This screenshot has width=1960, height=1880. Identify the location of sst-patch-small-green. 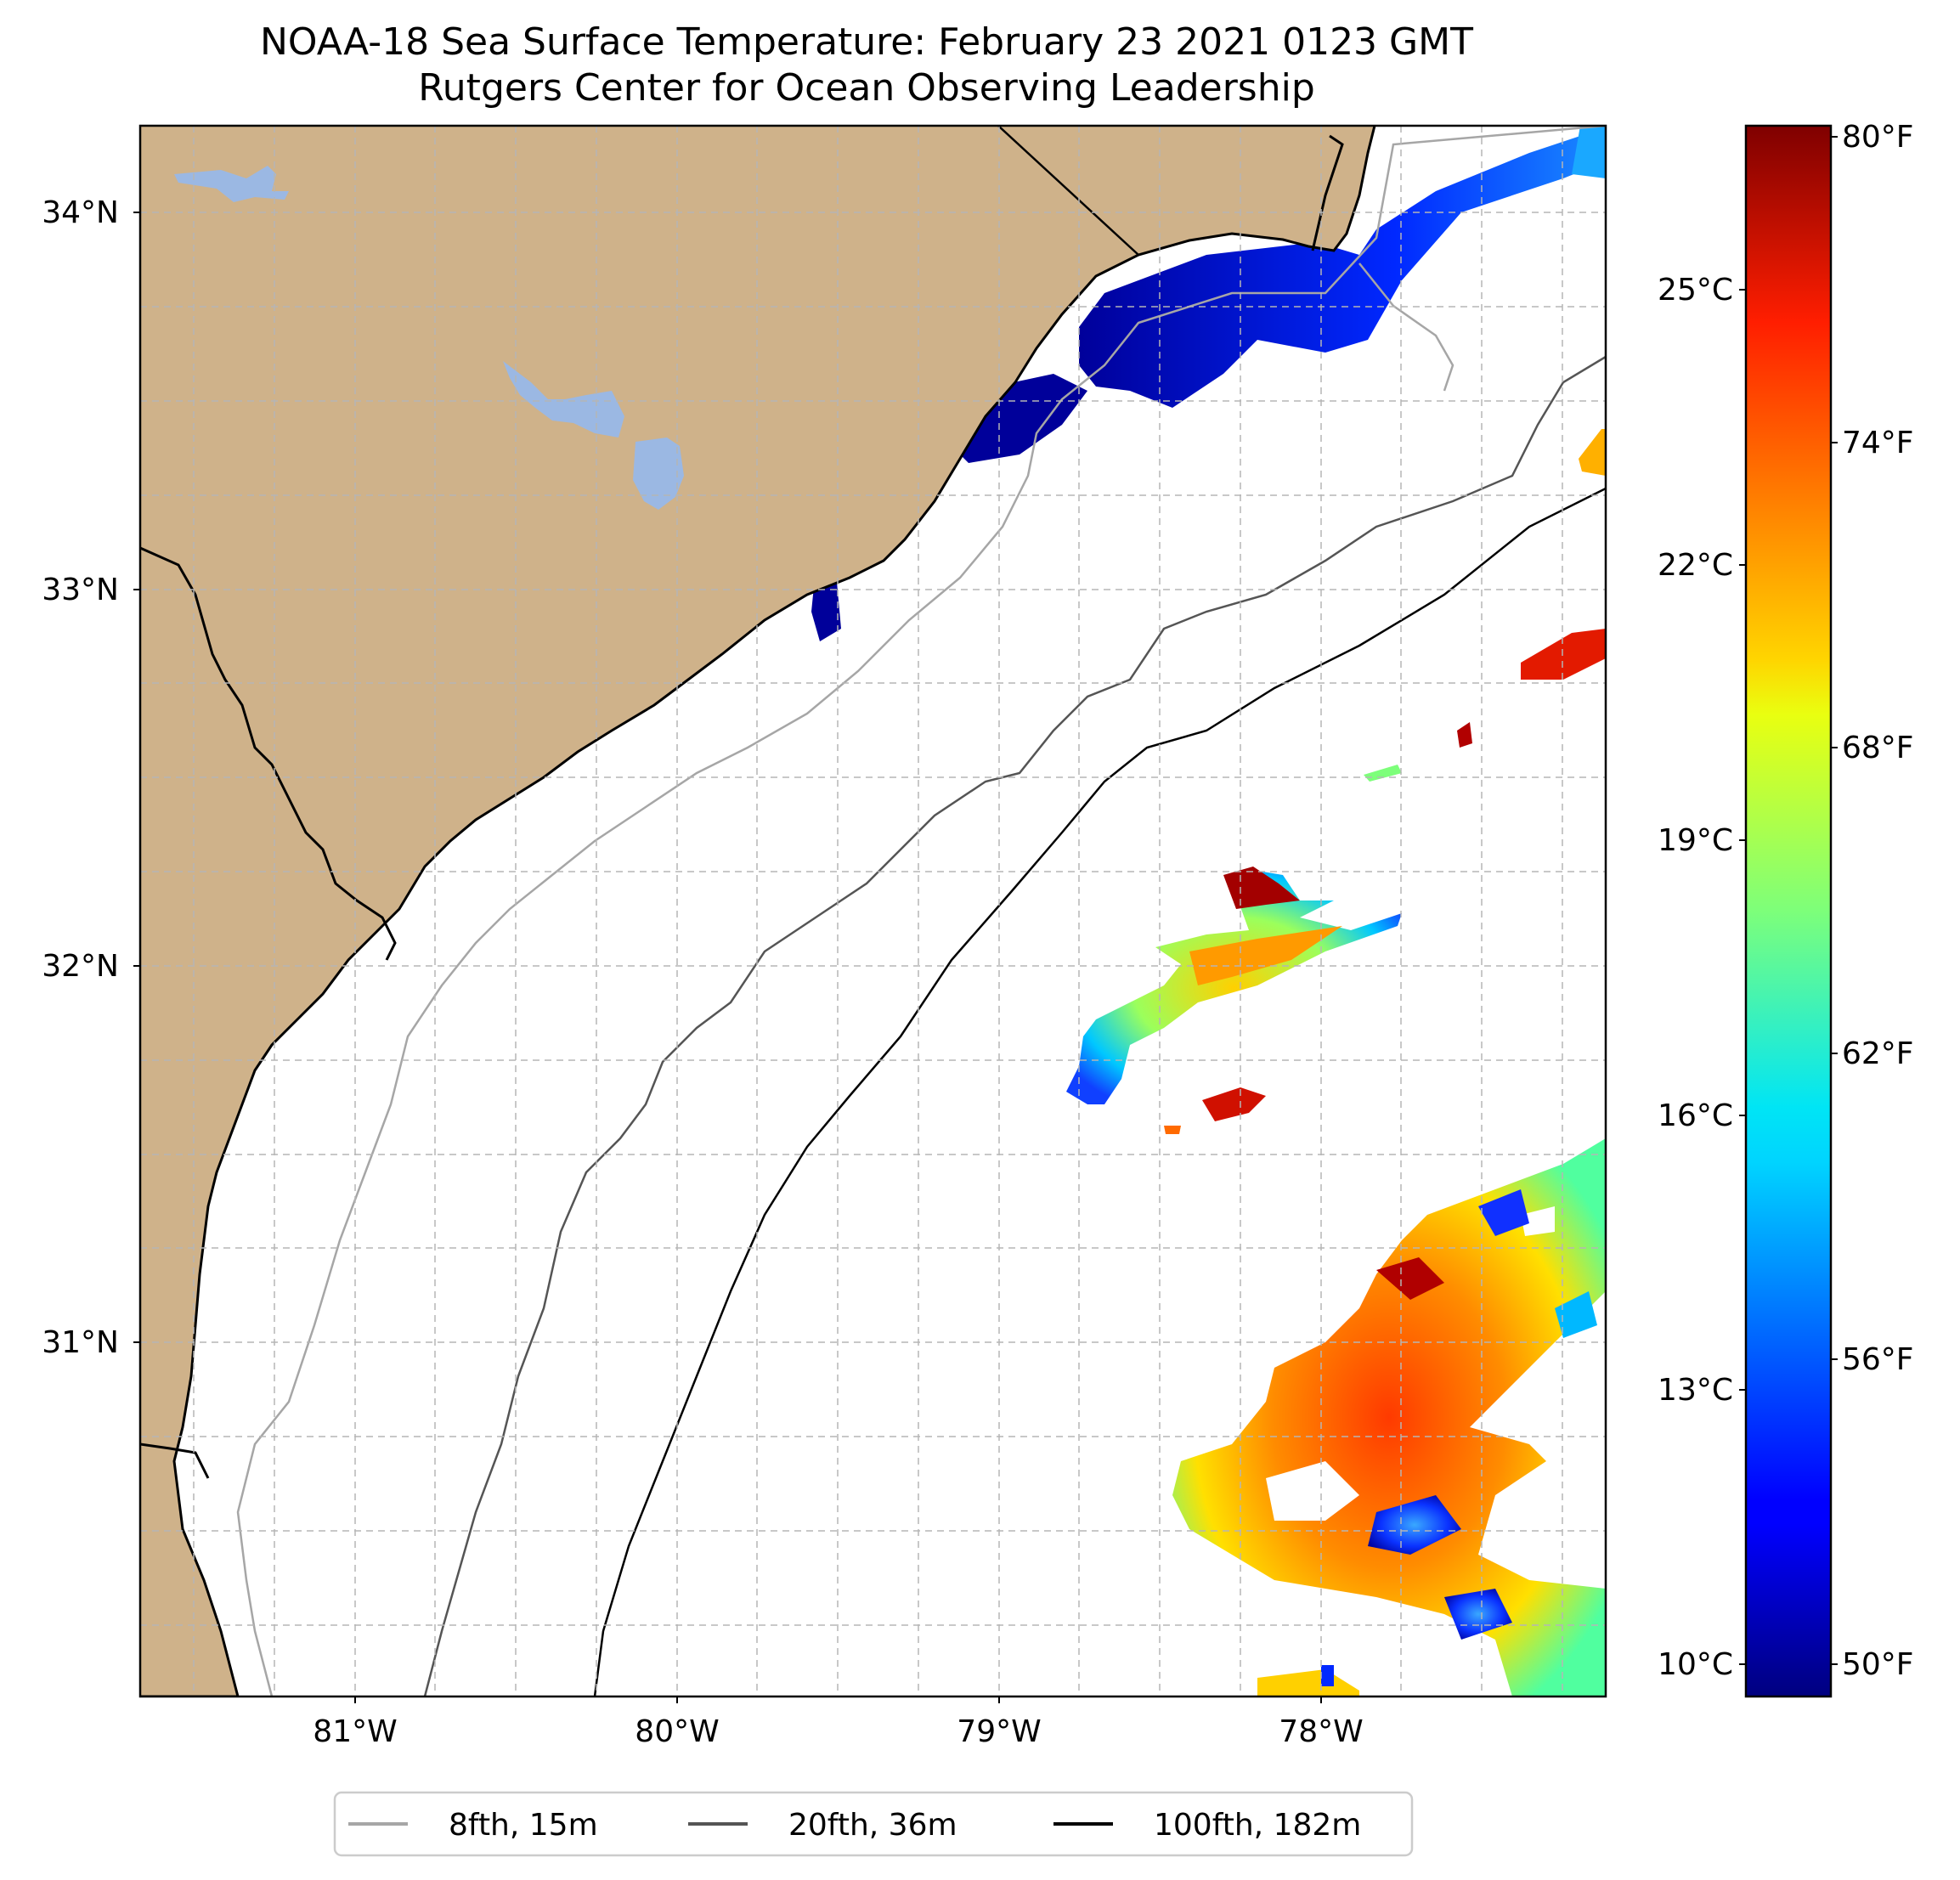
(1383, 774).